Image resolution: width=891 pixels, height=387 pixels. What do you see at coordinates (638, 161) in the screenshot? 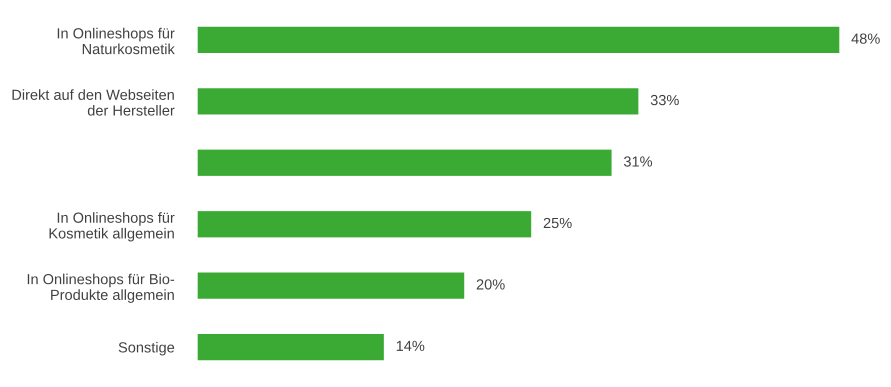
I see `data-label: 31%` at bounding box center [638, 161].